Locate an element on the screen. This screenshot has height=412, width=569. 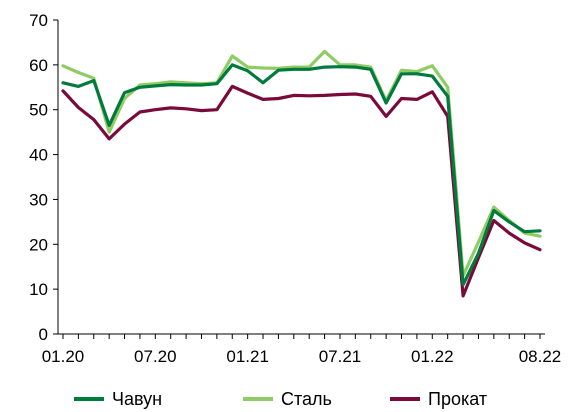
y-tick-label: 40 is located at coordinates (38, 155).